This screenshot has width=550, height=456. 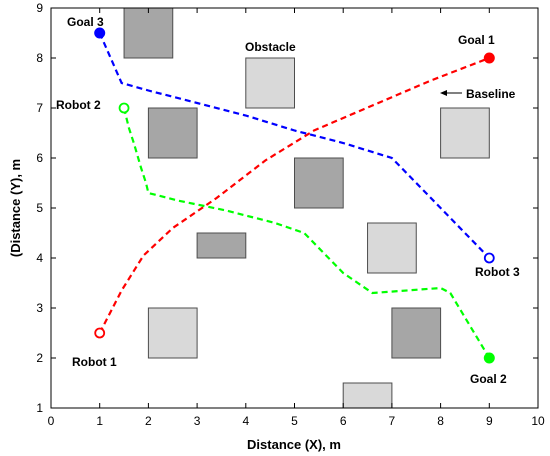 What do you see at coordinates (100, 333) in the screenshot?
I see `start-marker-red` at bounding box center [100, 333].